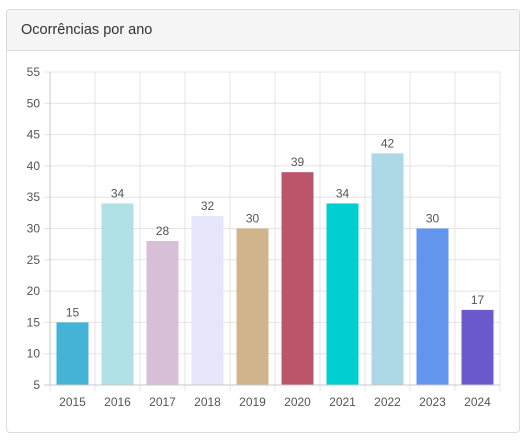 Image resolution: width=531 pixels, height=442 pixels. I want to click on bar-2016, so click(117, 294).